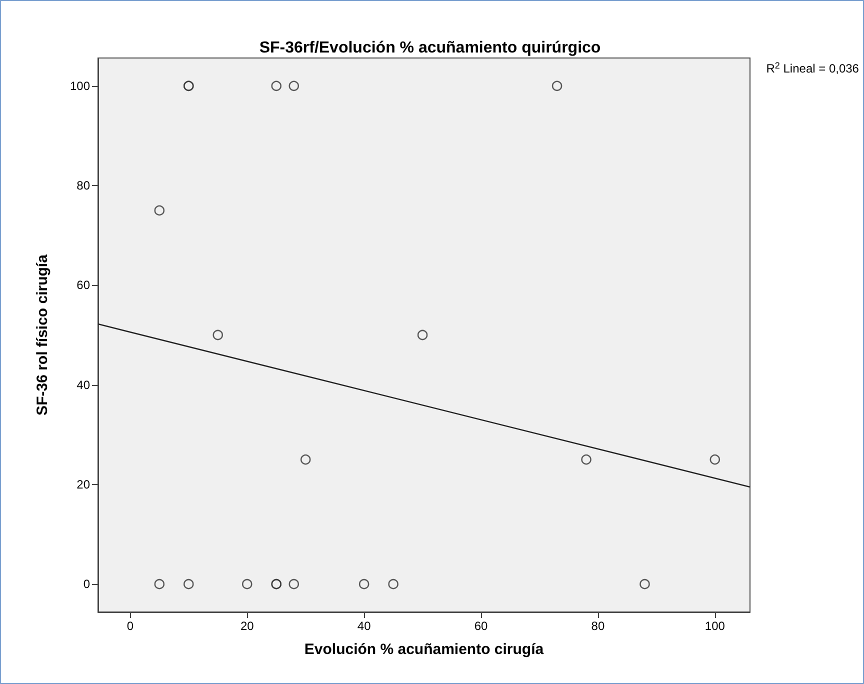 Image resolution: width=864 pixels, height=684 pixels. Describe the element at coordinates (86, 584) in the screenshot. I see `y-tick-label: 0` at that location.